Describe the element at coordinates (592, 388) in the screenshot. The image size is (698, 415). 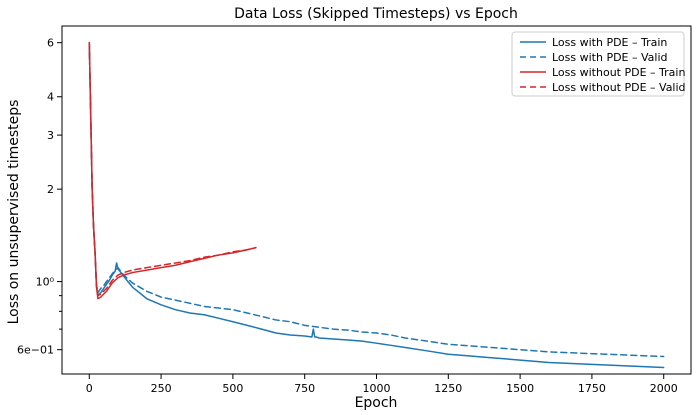
I see `x-tick-label: 1750` at that location.